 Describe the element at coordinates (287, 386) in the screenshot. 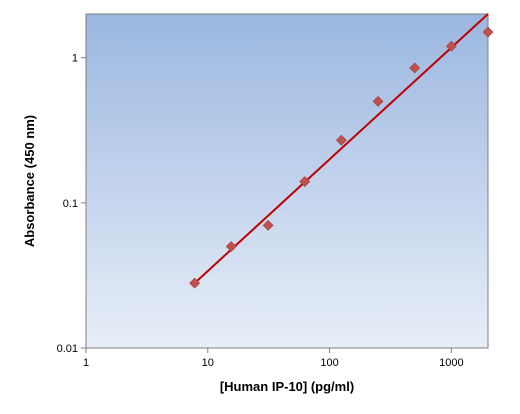

I see `x-axis-title: [Human IP-10] (pg/ml)` at that location.